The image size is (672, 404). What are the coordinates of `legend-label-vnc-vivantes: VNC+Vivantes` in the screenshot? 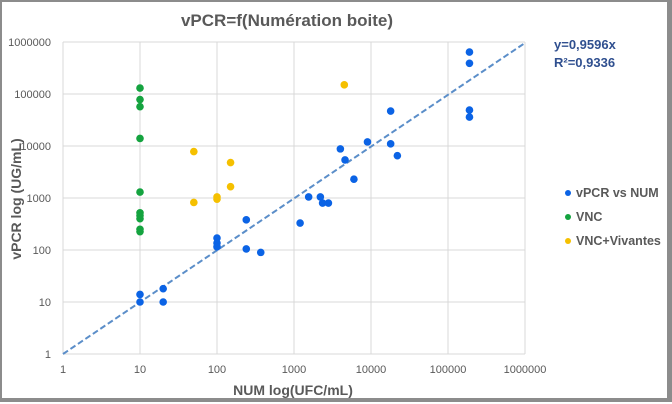 It's located at (618, 241).